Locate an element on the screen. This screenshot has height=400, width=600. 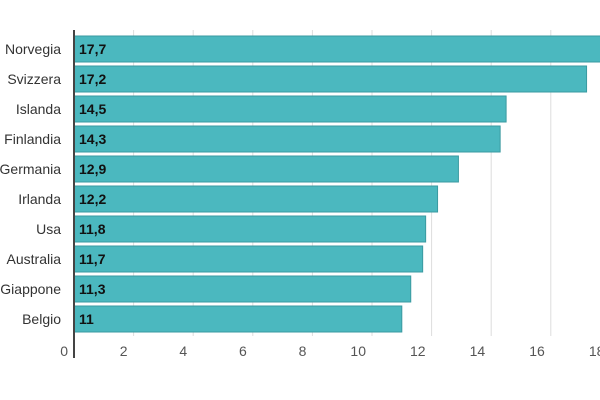
bar-value-label: 11,7 is located at coordinates (92, 259).